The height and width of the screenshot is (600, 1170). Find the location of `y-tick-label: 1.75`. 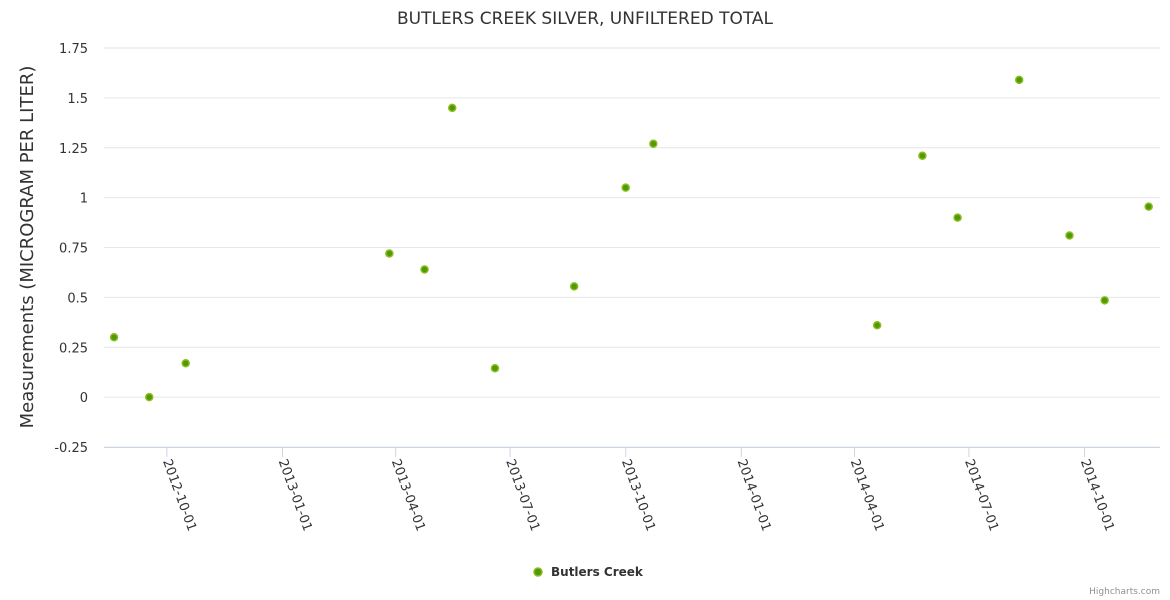

y-tick-label: 1.75 is located at coordinates (73, 49).